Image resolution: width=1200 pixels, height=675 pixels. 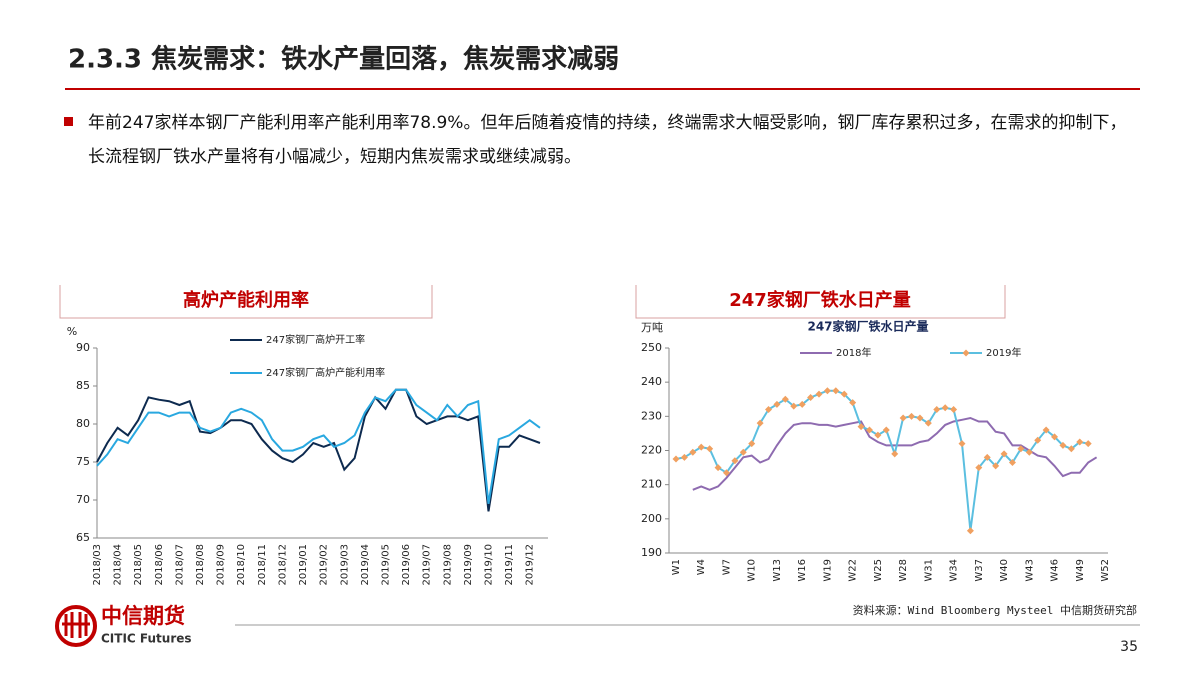 I want to click on x-tick-label: 2019/12, so click(x=530, y=565).